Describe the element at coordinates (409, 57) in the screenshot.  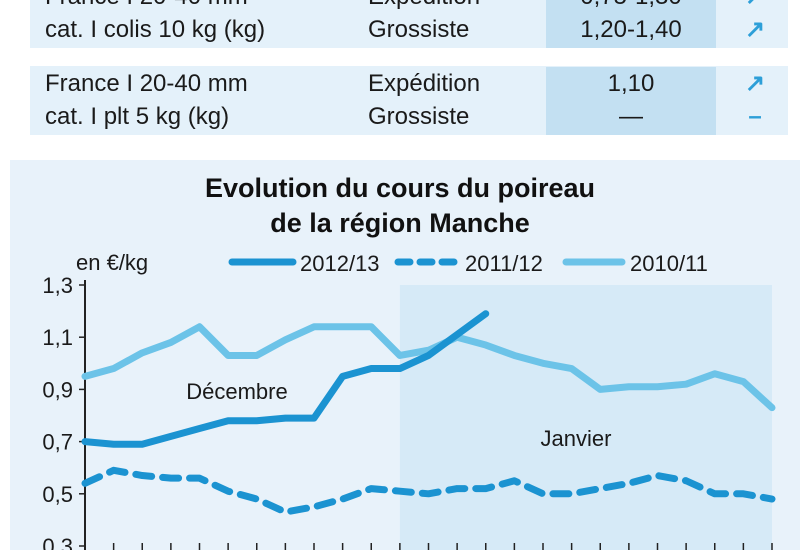
I see `row-separator` at that location.